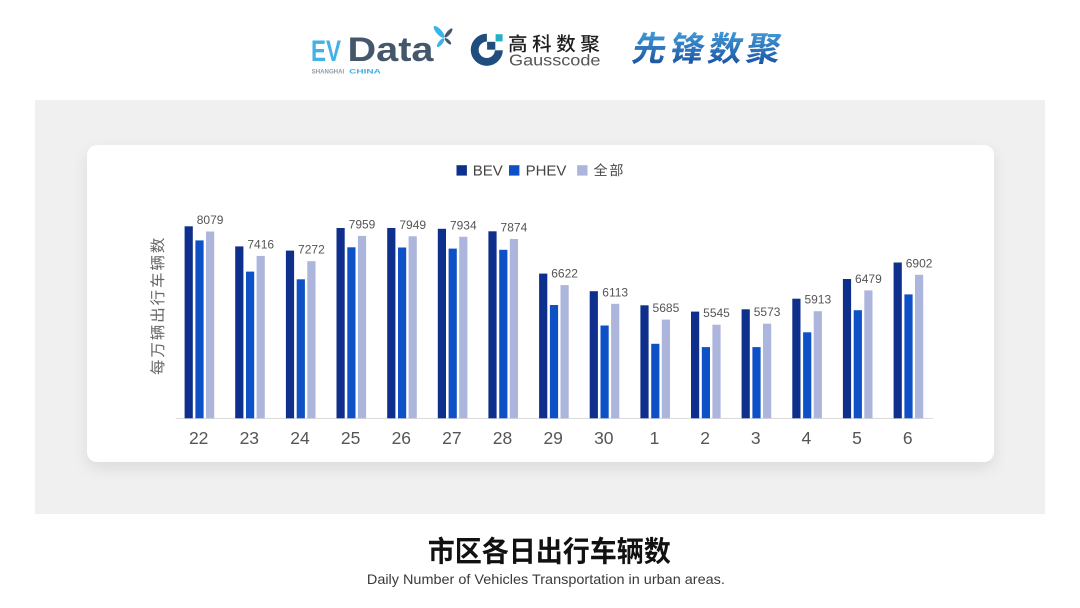  I want to click on svg-text: 6479, so click(868, 279).